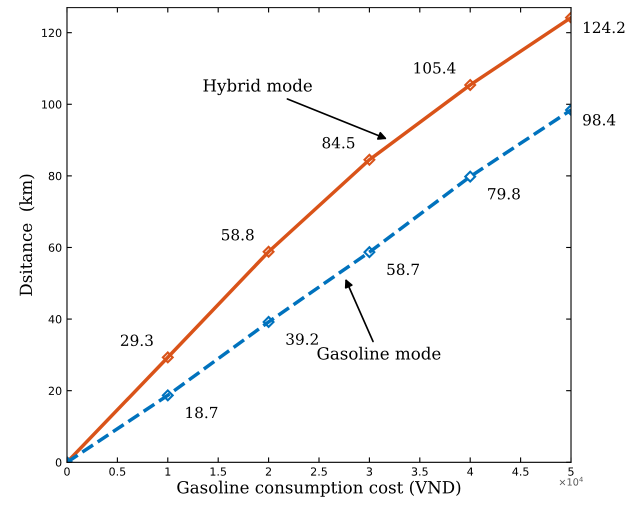 Image resolution: width=638 pixels, height=508 pixels. I want to click on x-tick-label: 5, so click(571, 471).